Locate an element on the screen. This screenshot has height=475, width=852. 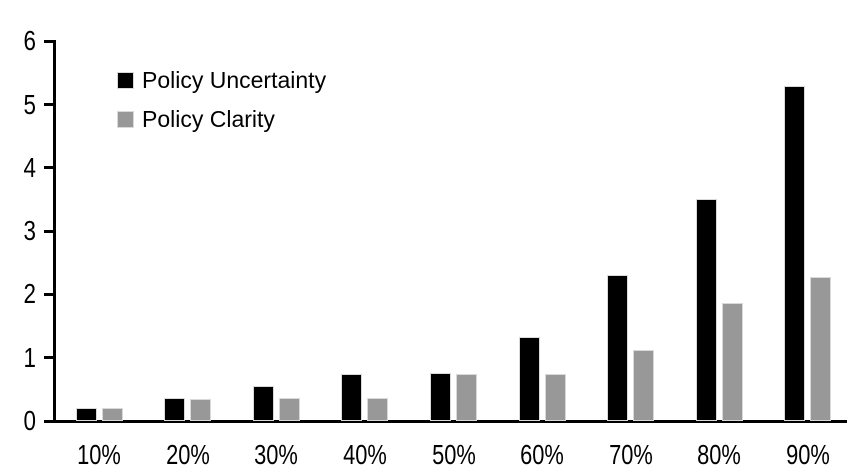
bar-policy-uncertainty-30- is located at coordinates (263, 403).